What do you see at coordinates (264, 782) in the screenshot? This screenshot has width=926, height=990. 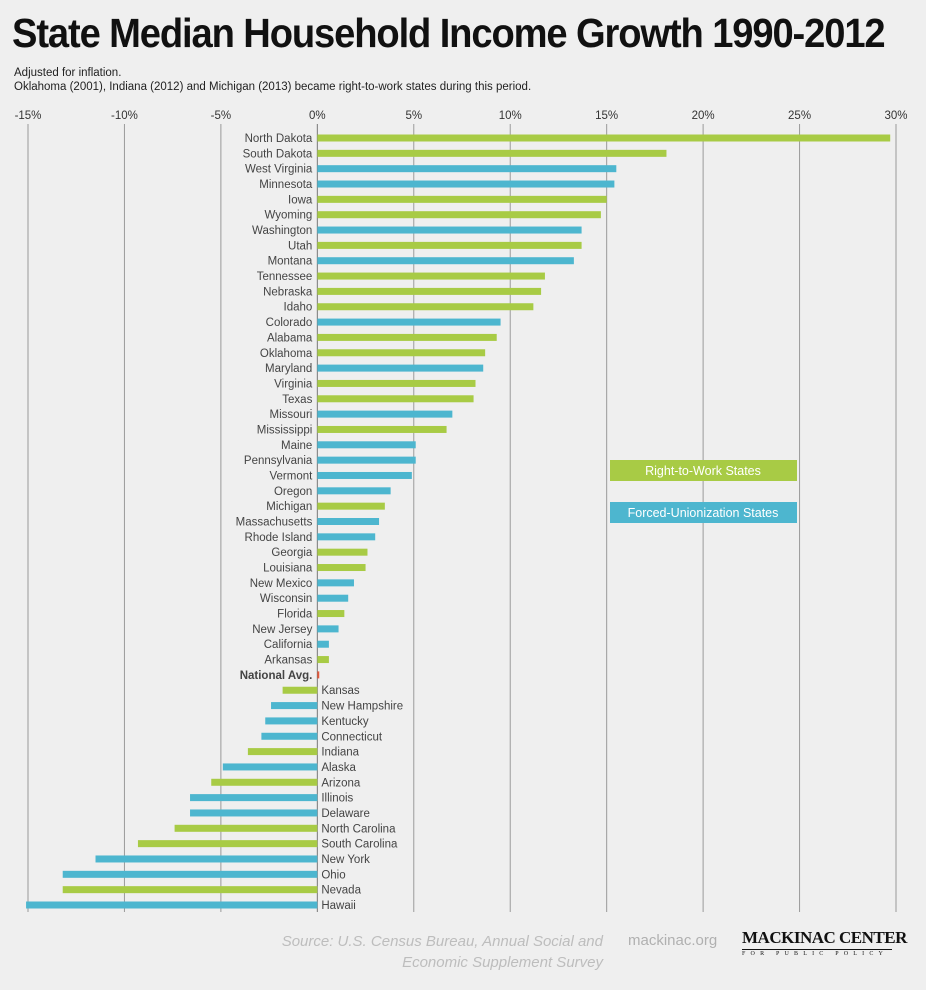 I see `bar-arizona` at bounding box center [264, 782].